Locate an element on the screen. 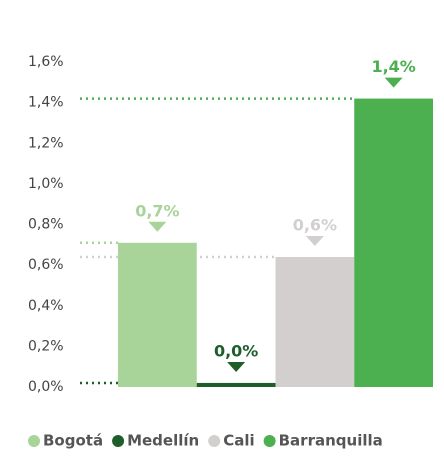 This screenshot has width=444, height=462. y-tick-label: 0,0% is located at coordinates (46, 387).